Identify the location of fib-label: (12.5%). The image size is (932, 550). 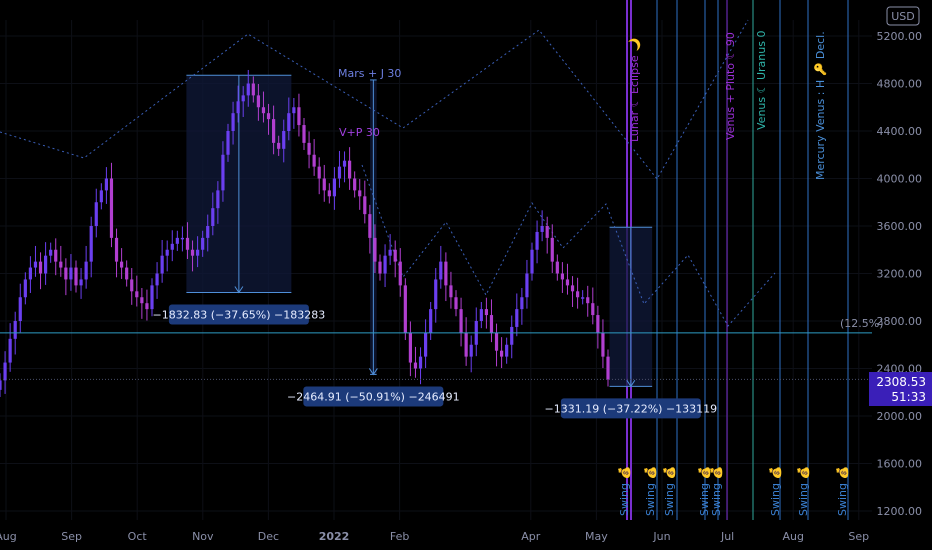
(862, 323).